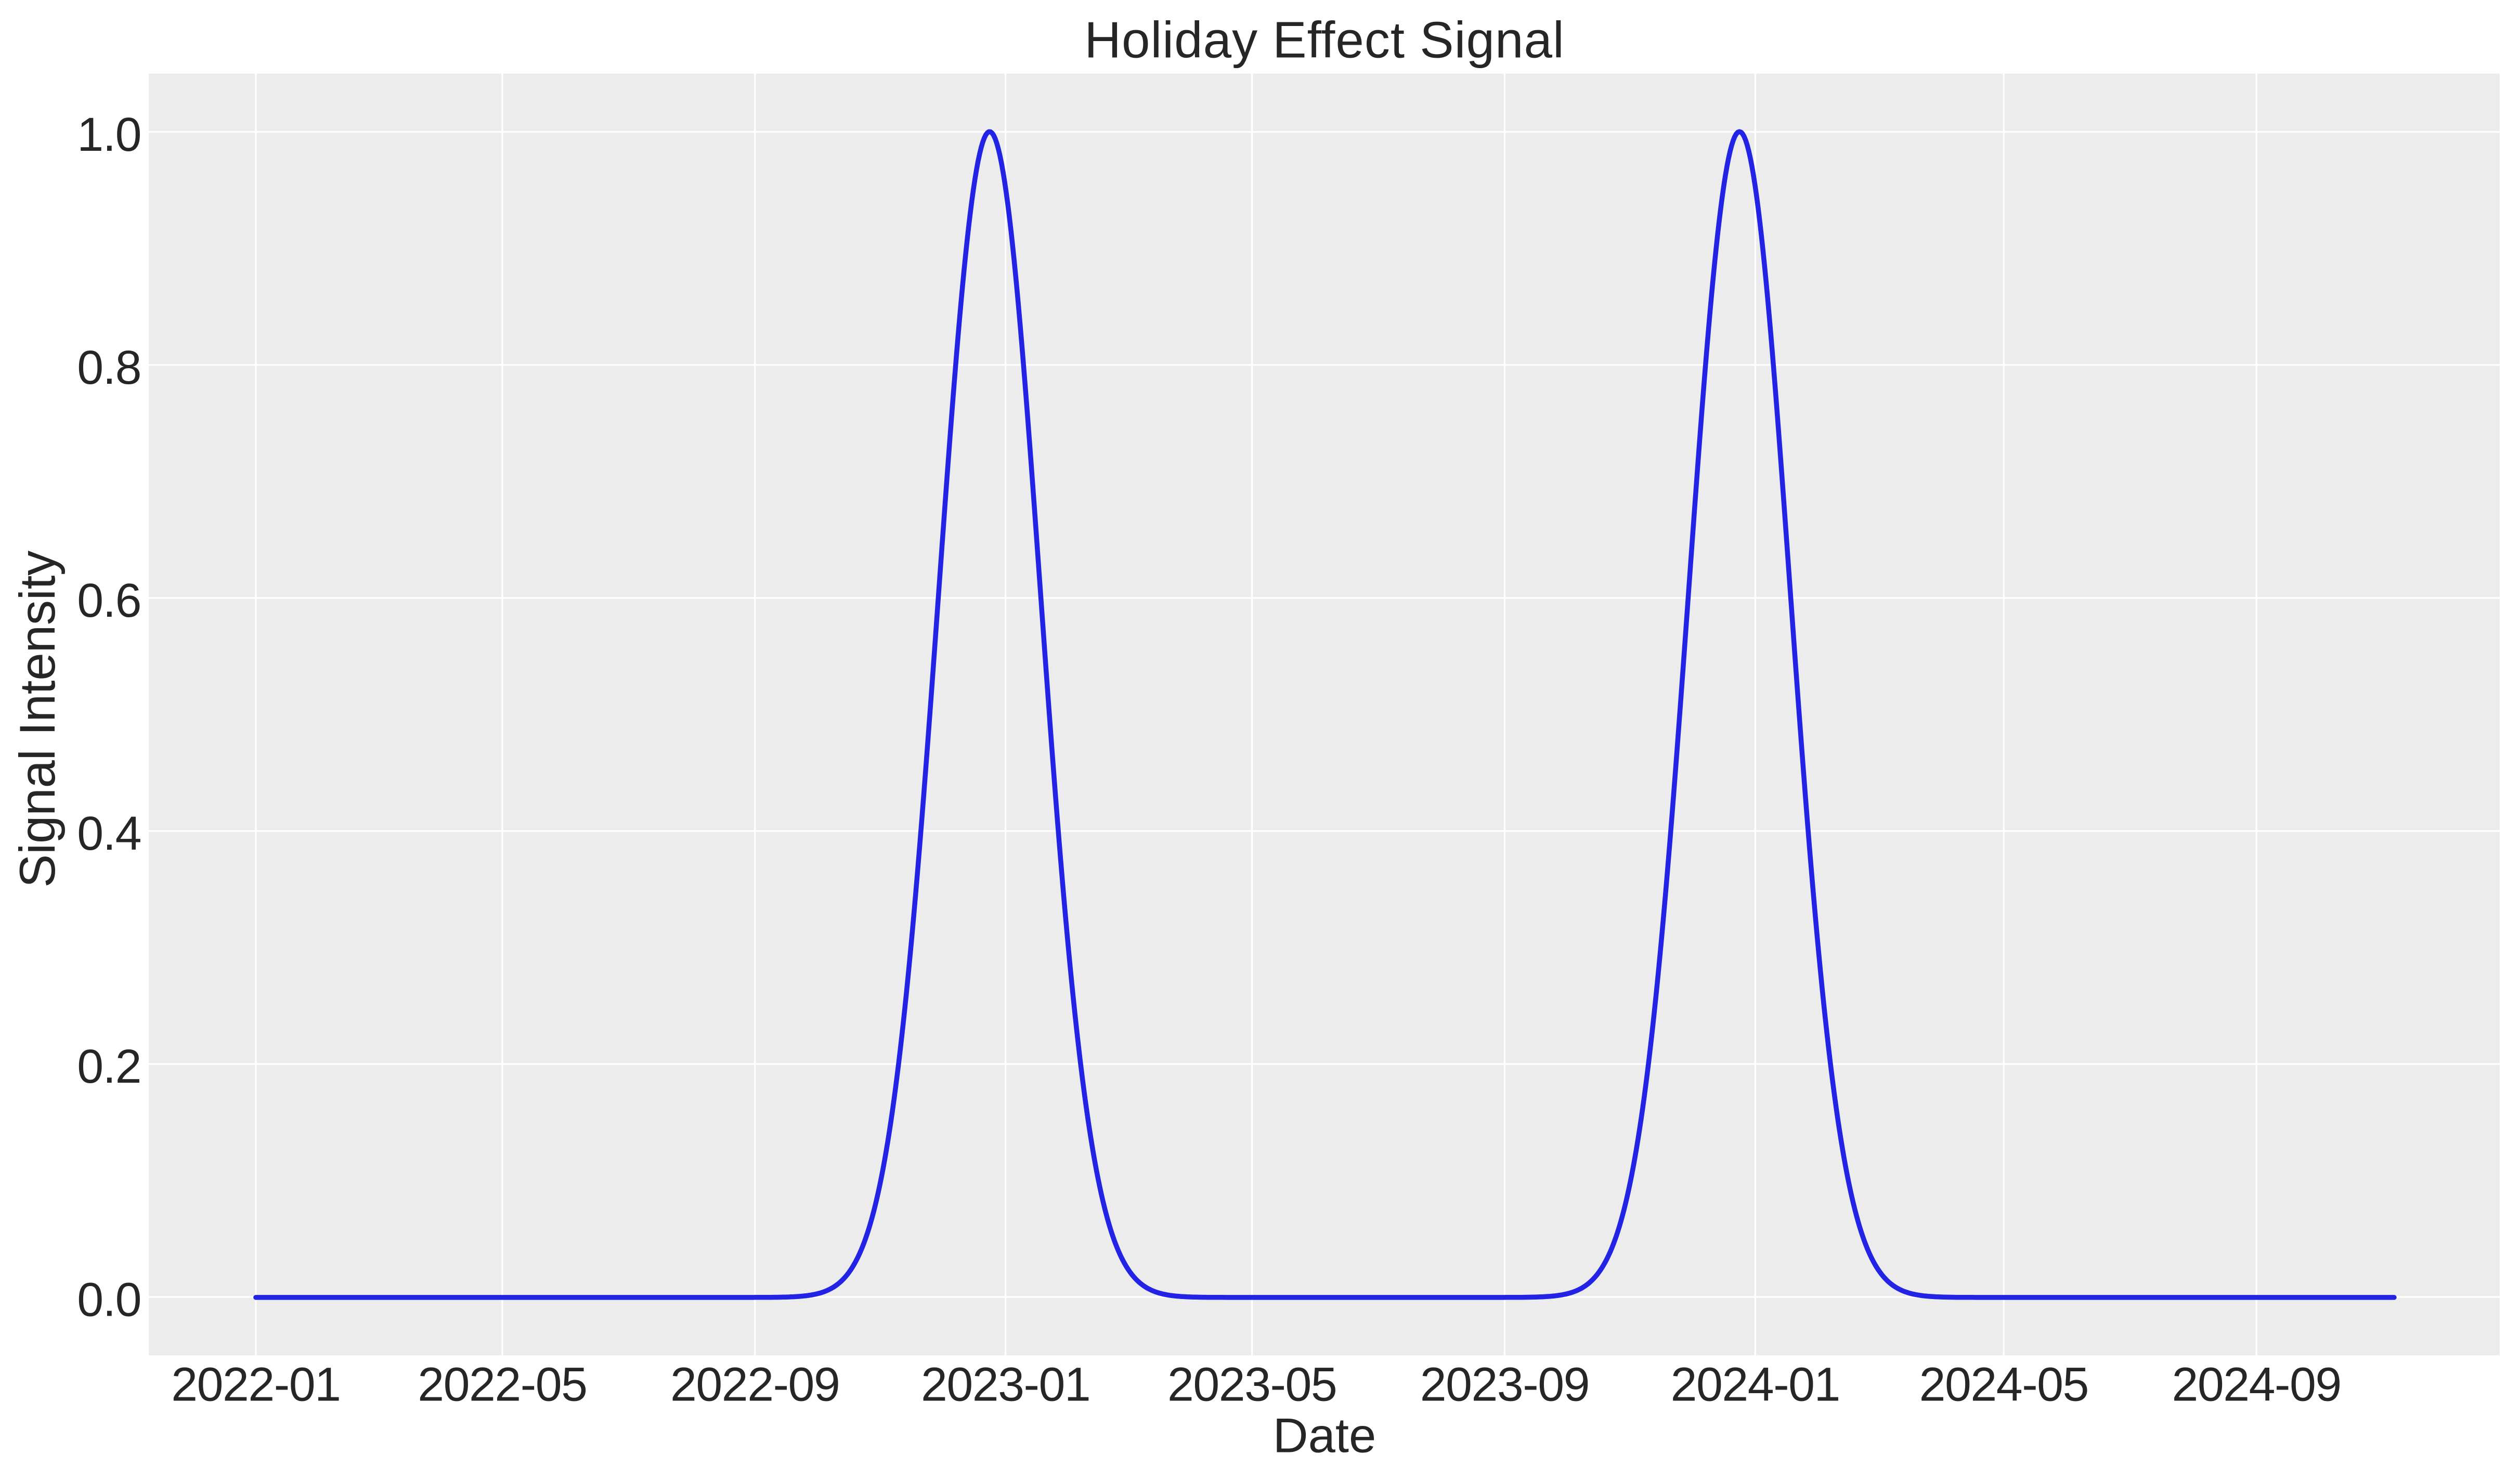 The height and width of the screenshot is (1480, 2520). What do you see at coordinates (1755, 1384) in the screenshot?
I see `svg-text: 2024-01` at bounding box center [1755, 1384].